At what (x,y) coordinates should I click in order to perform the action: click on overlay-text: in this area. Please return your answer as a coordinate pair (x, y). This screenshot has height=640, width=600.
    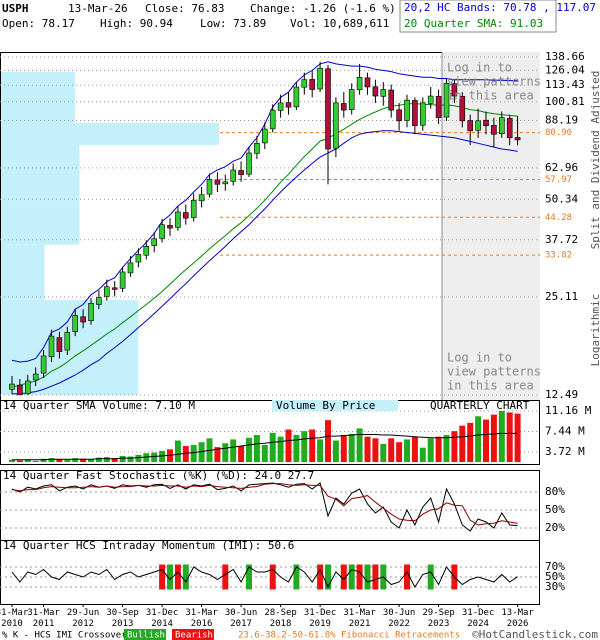
    Looking at the image, I should click on (490, 386).